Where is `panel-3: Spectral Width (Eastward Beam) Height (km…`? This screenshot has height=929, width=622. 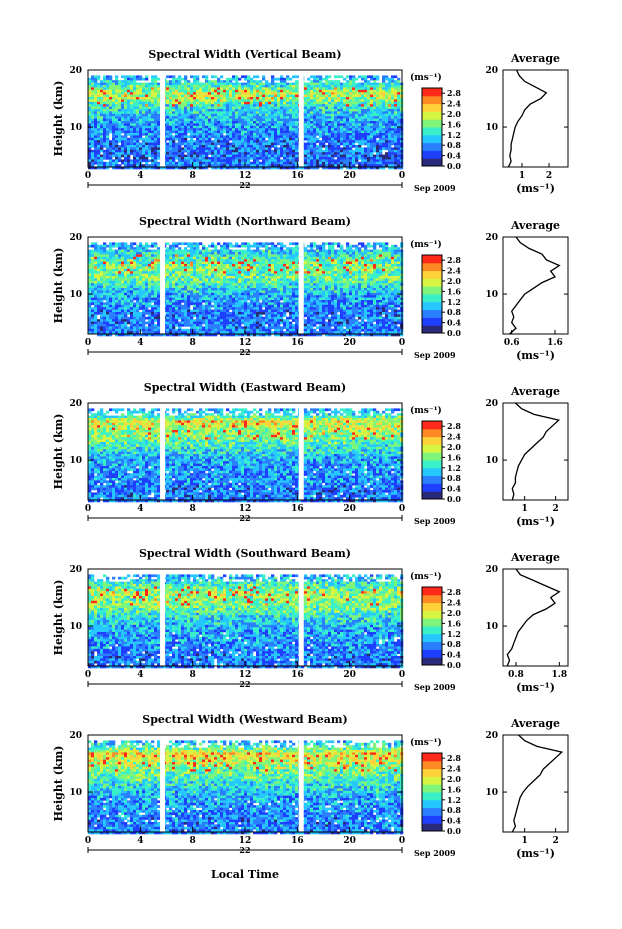 panel-3: Spectral Width (Eastward Beam) Height (km… is located at coordinates (310, 454).